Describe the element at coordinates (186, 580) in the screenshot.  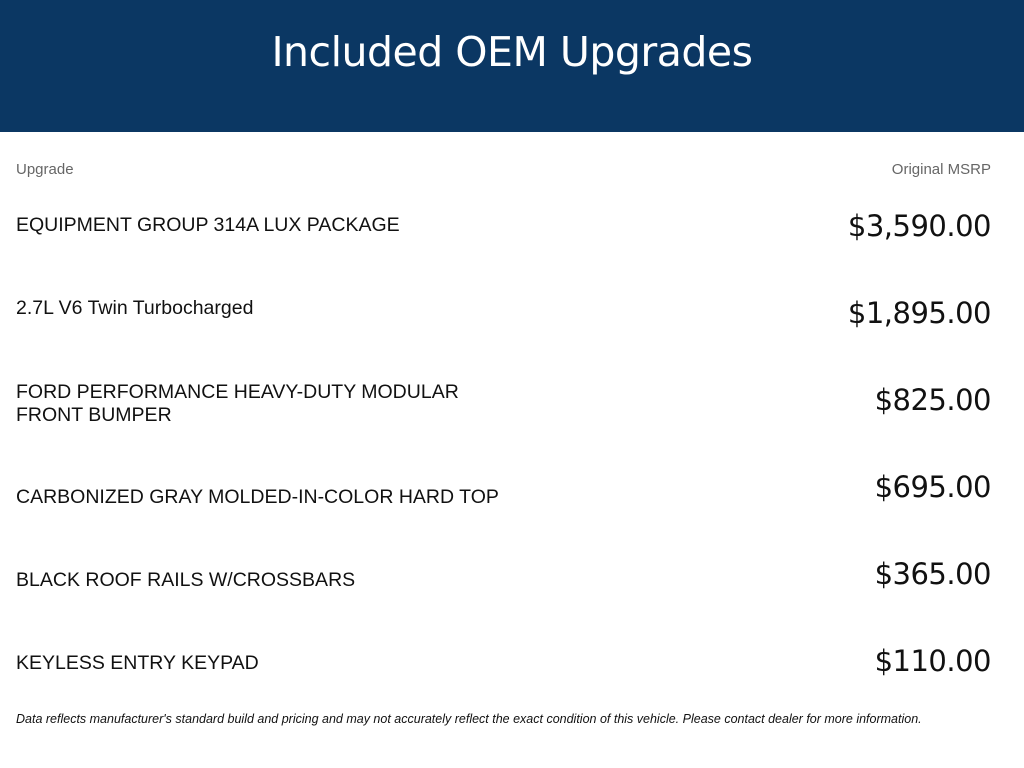
I see `upgrade-name: BLACK ROOF RAILS W/CROSSBARS` at that location.